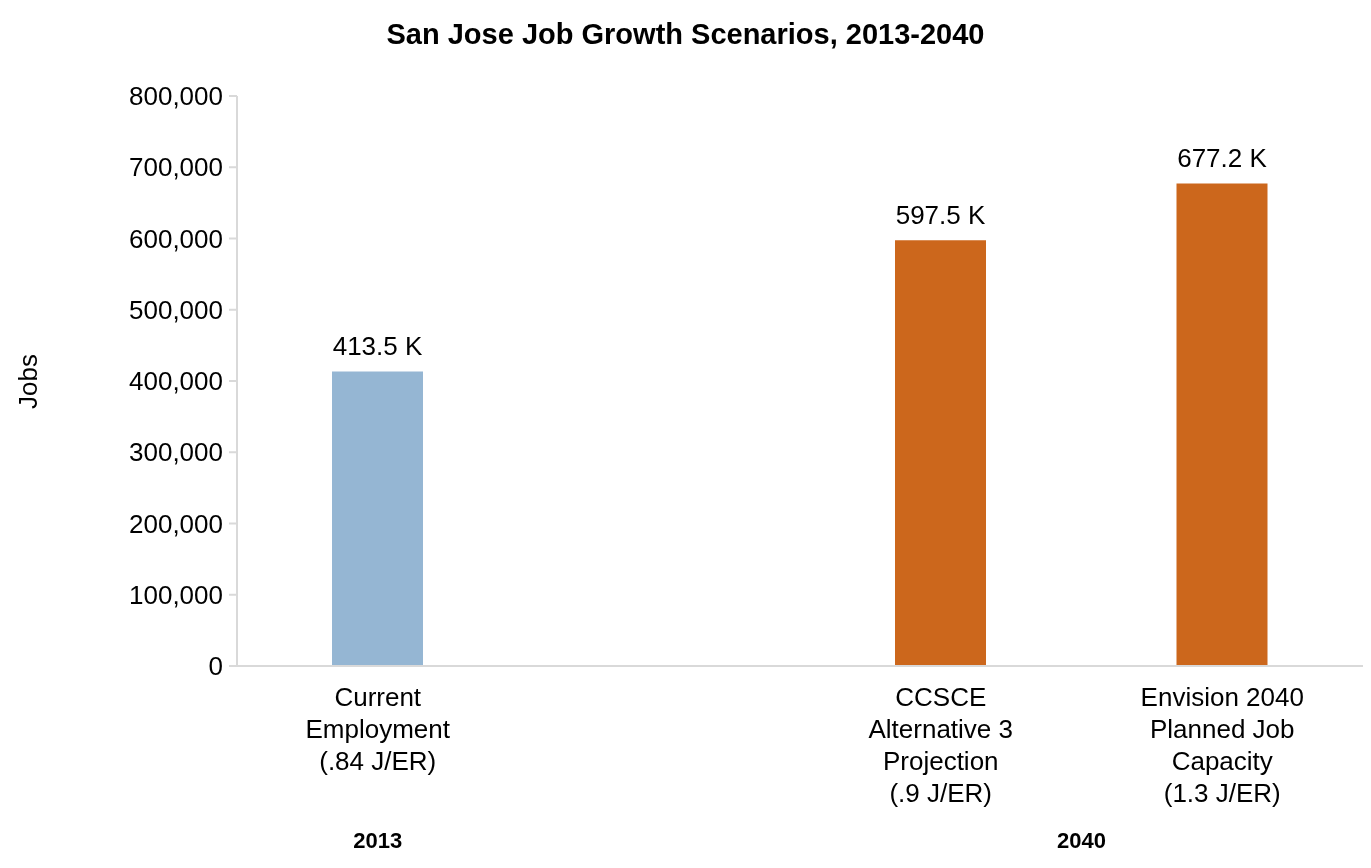 The width and height of the screenshot is (1371, 868). Describe the element at coordinates (940, 215) in the screenshot. I see `data-label: 597.5 K` at that location.